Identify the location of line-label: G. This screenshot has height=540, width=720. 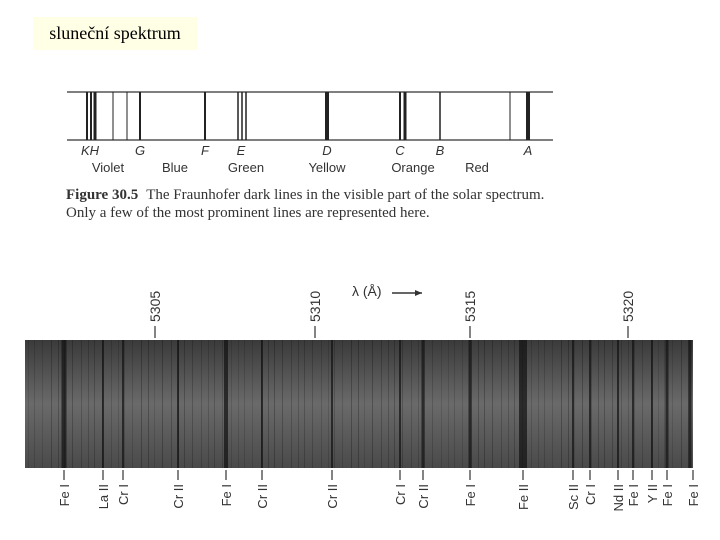
(140, 150).